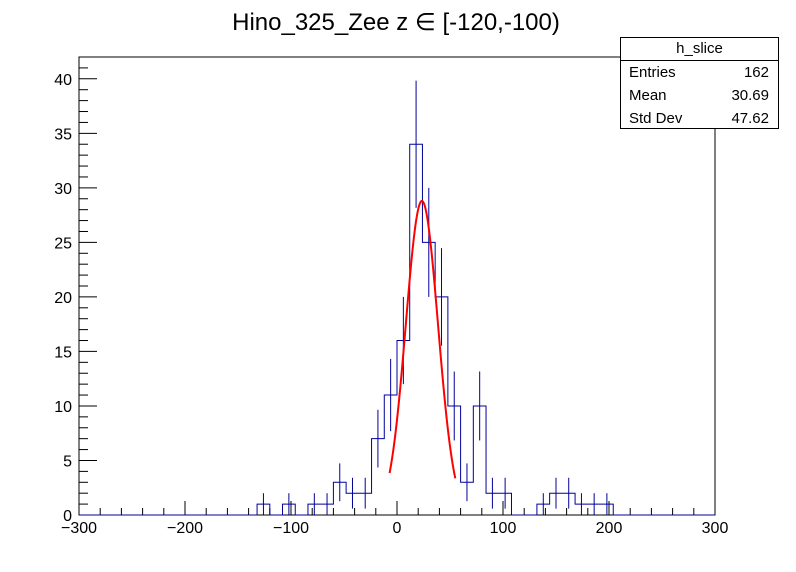 The image size is (796, 572). I want to click on gaussian-fit-series, so click(422, 339).